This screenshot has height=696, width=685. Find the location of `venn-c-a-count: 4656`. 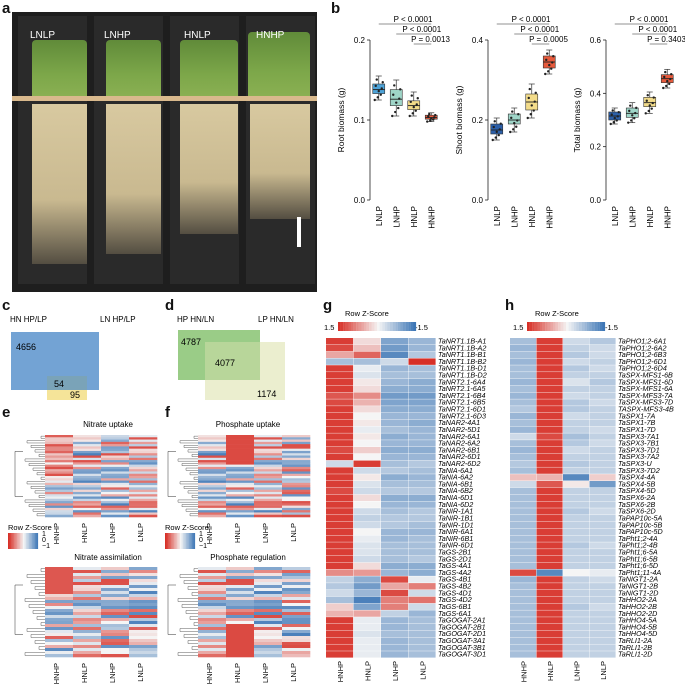

venn-c-a-count: 4656 is located at coordinates (26, 347).